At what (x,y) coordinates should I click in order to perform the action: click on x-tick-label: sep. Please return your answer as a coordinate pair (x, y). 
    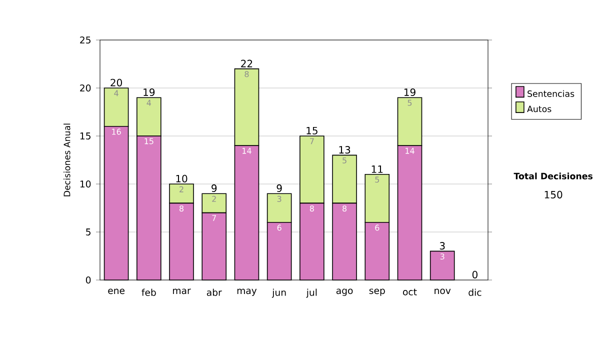
    Looking at the image, I should click on (377, 292).